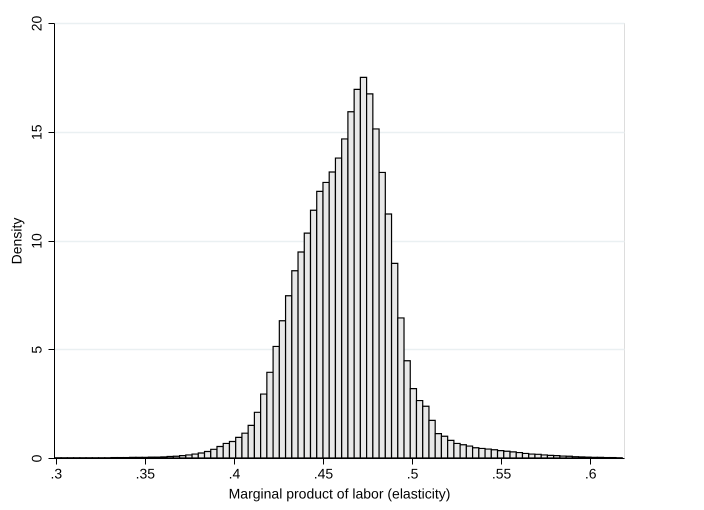 The height and width of the screenshot is (510, 704). What do you see at coordinates (324, 474) in the screenshot?
I see `x-tick-label: .45` at bounding box center [324, 474].